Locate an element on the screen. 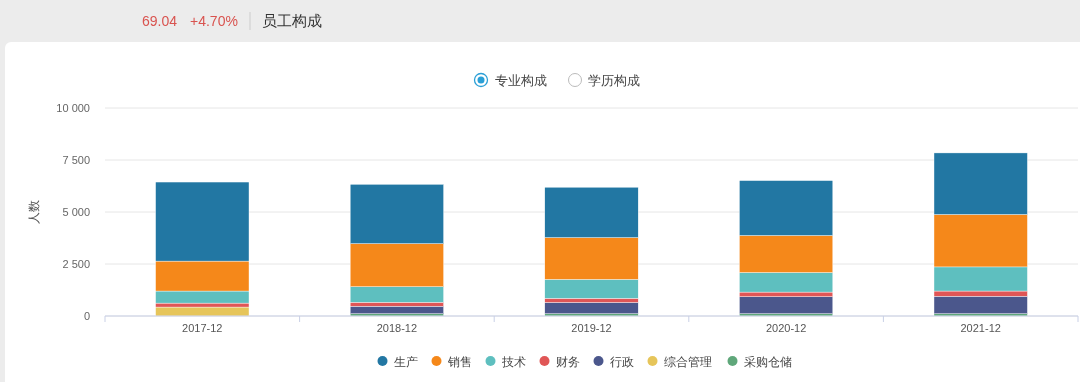 Image resolution: width=1080 pixels, height=382 pixels. x-tick-label: 2017-12 is located at coordinates (202, 328).